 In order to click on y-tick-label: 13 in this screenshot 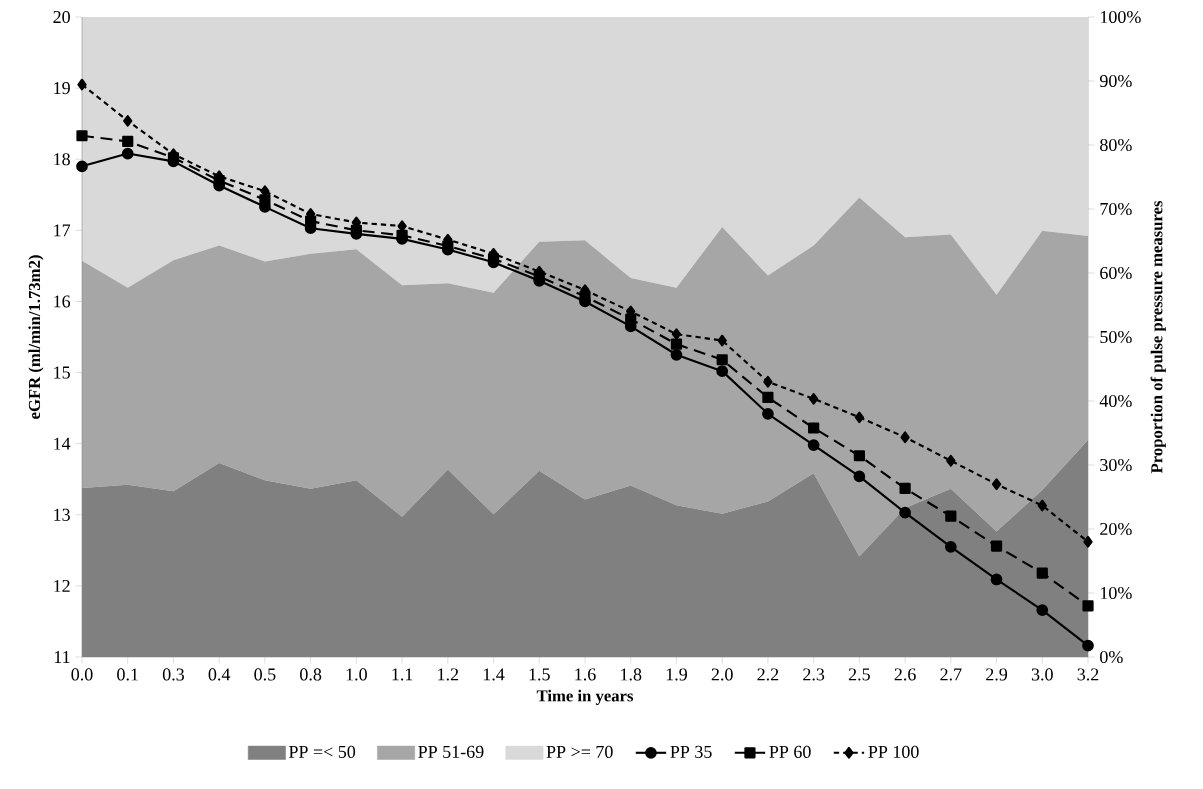, I will do `click(62, 514)`.